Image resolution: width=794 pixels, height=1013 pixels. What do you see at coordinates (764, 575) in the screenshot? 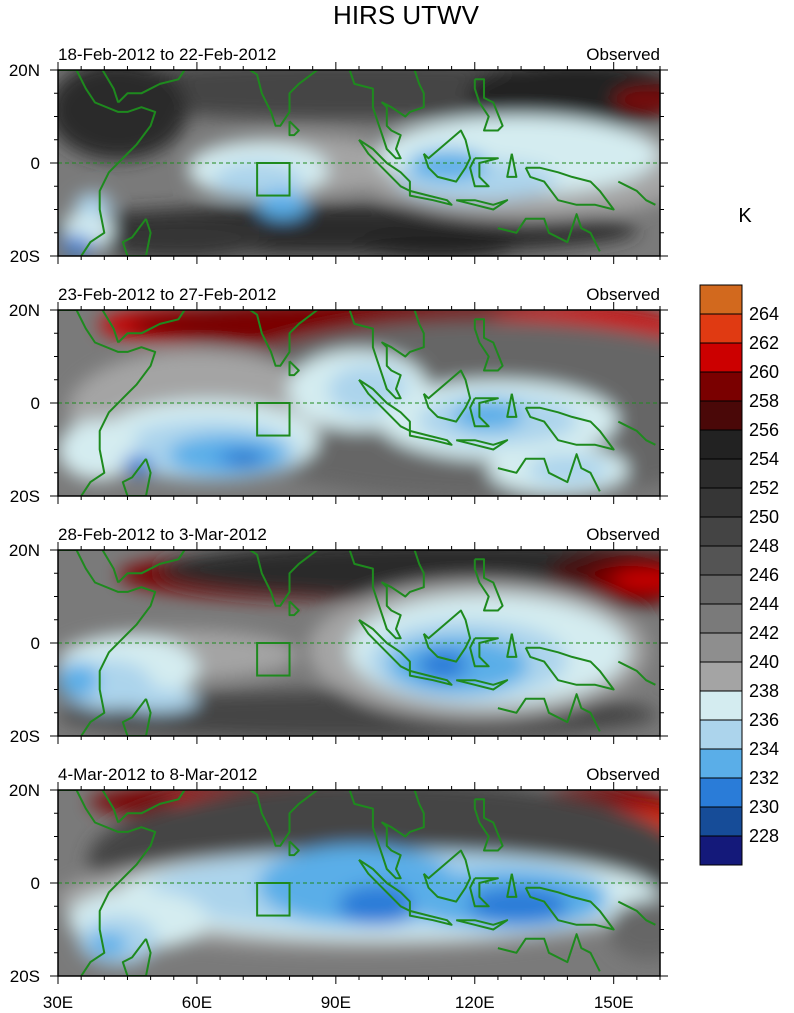
I see `colorbar-label: 246` at bounding box center [764, 575].